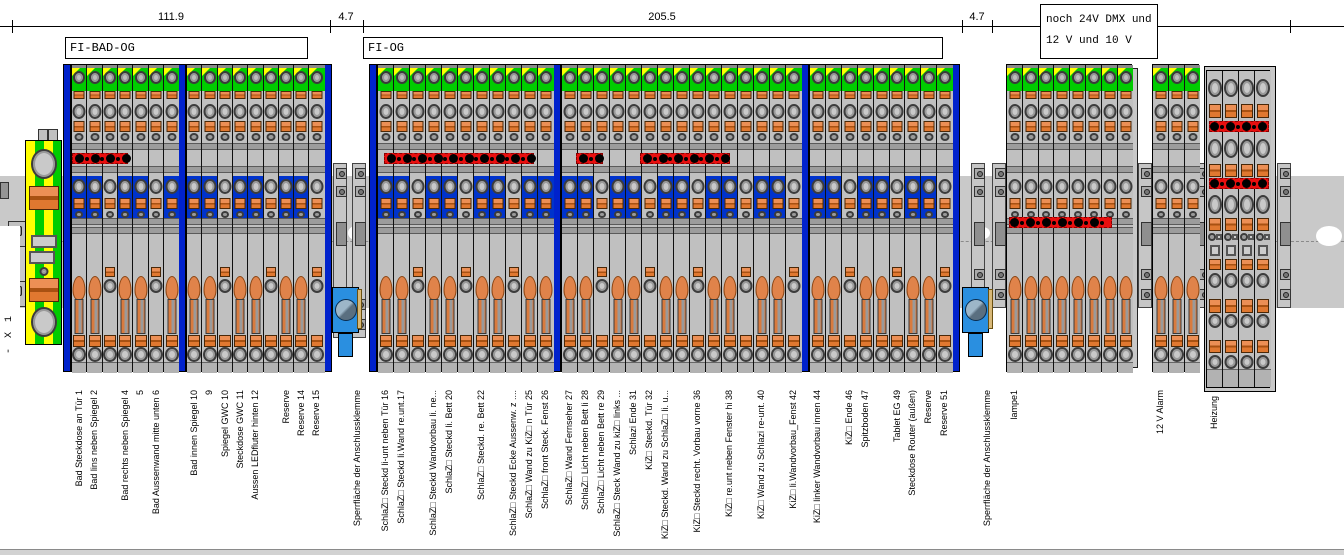 Image resolution: width=1344 pixels, height=555 pixels. Describe the element at coordinates (928, 407) in the screenshot. I see `terminal-circuit-label: Reserve` at that location.